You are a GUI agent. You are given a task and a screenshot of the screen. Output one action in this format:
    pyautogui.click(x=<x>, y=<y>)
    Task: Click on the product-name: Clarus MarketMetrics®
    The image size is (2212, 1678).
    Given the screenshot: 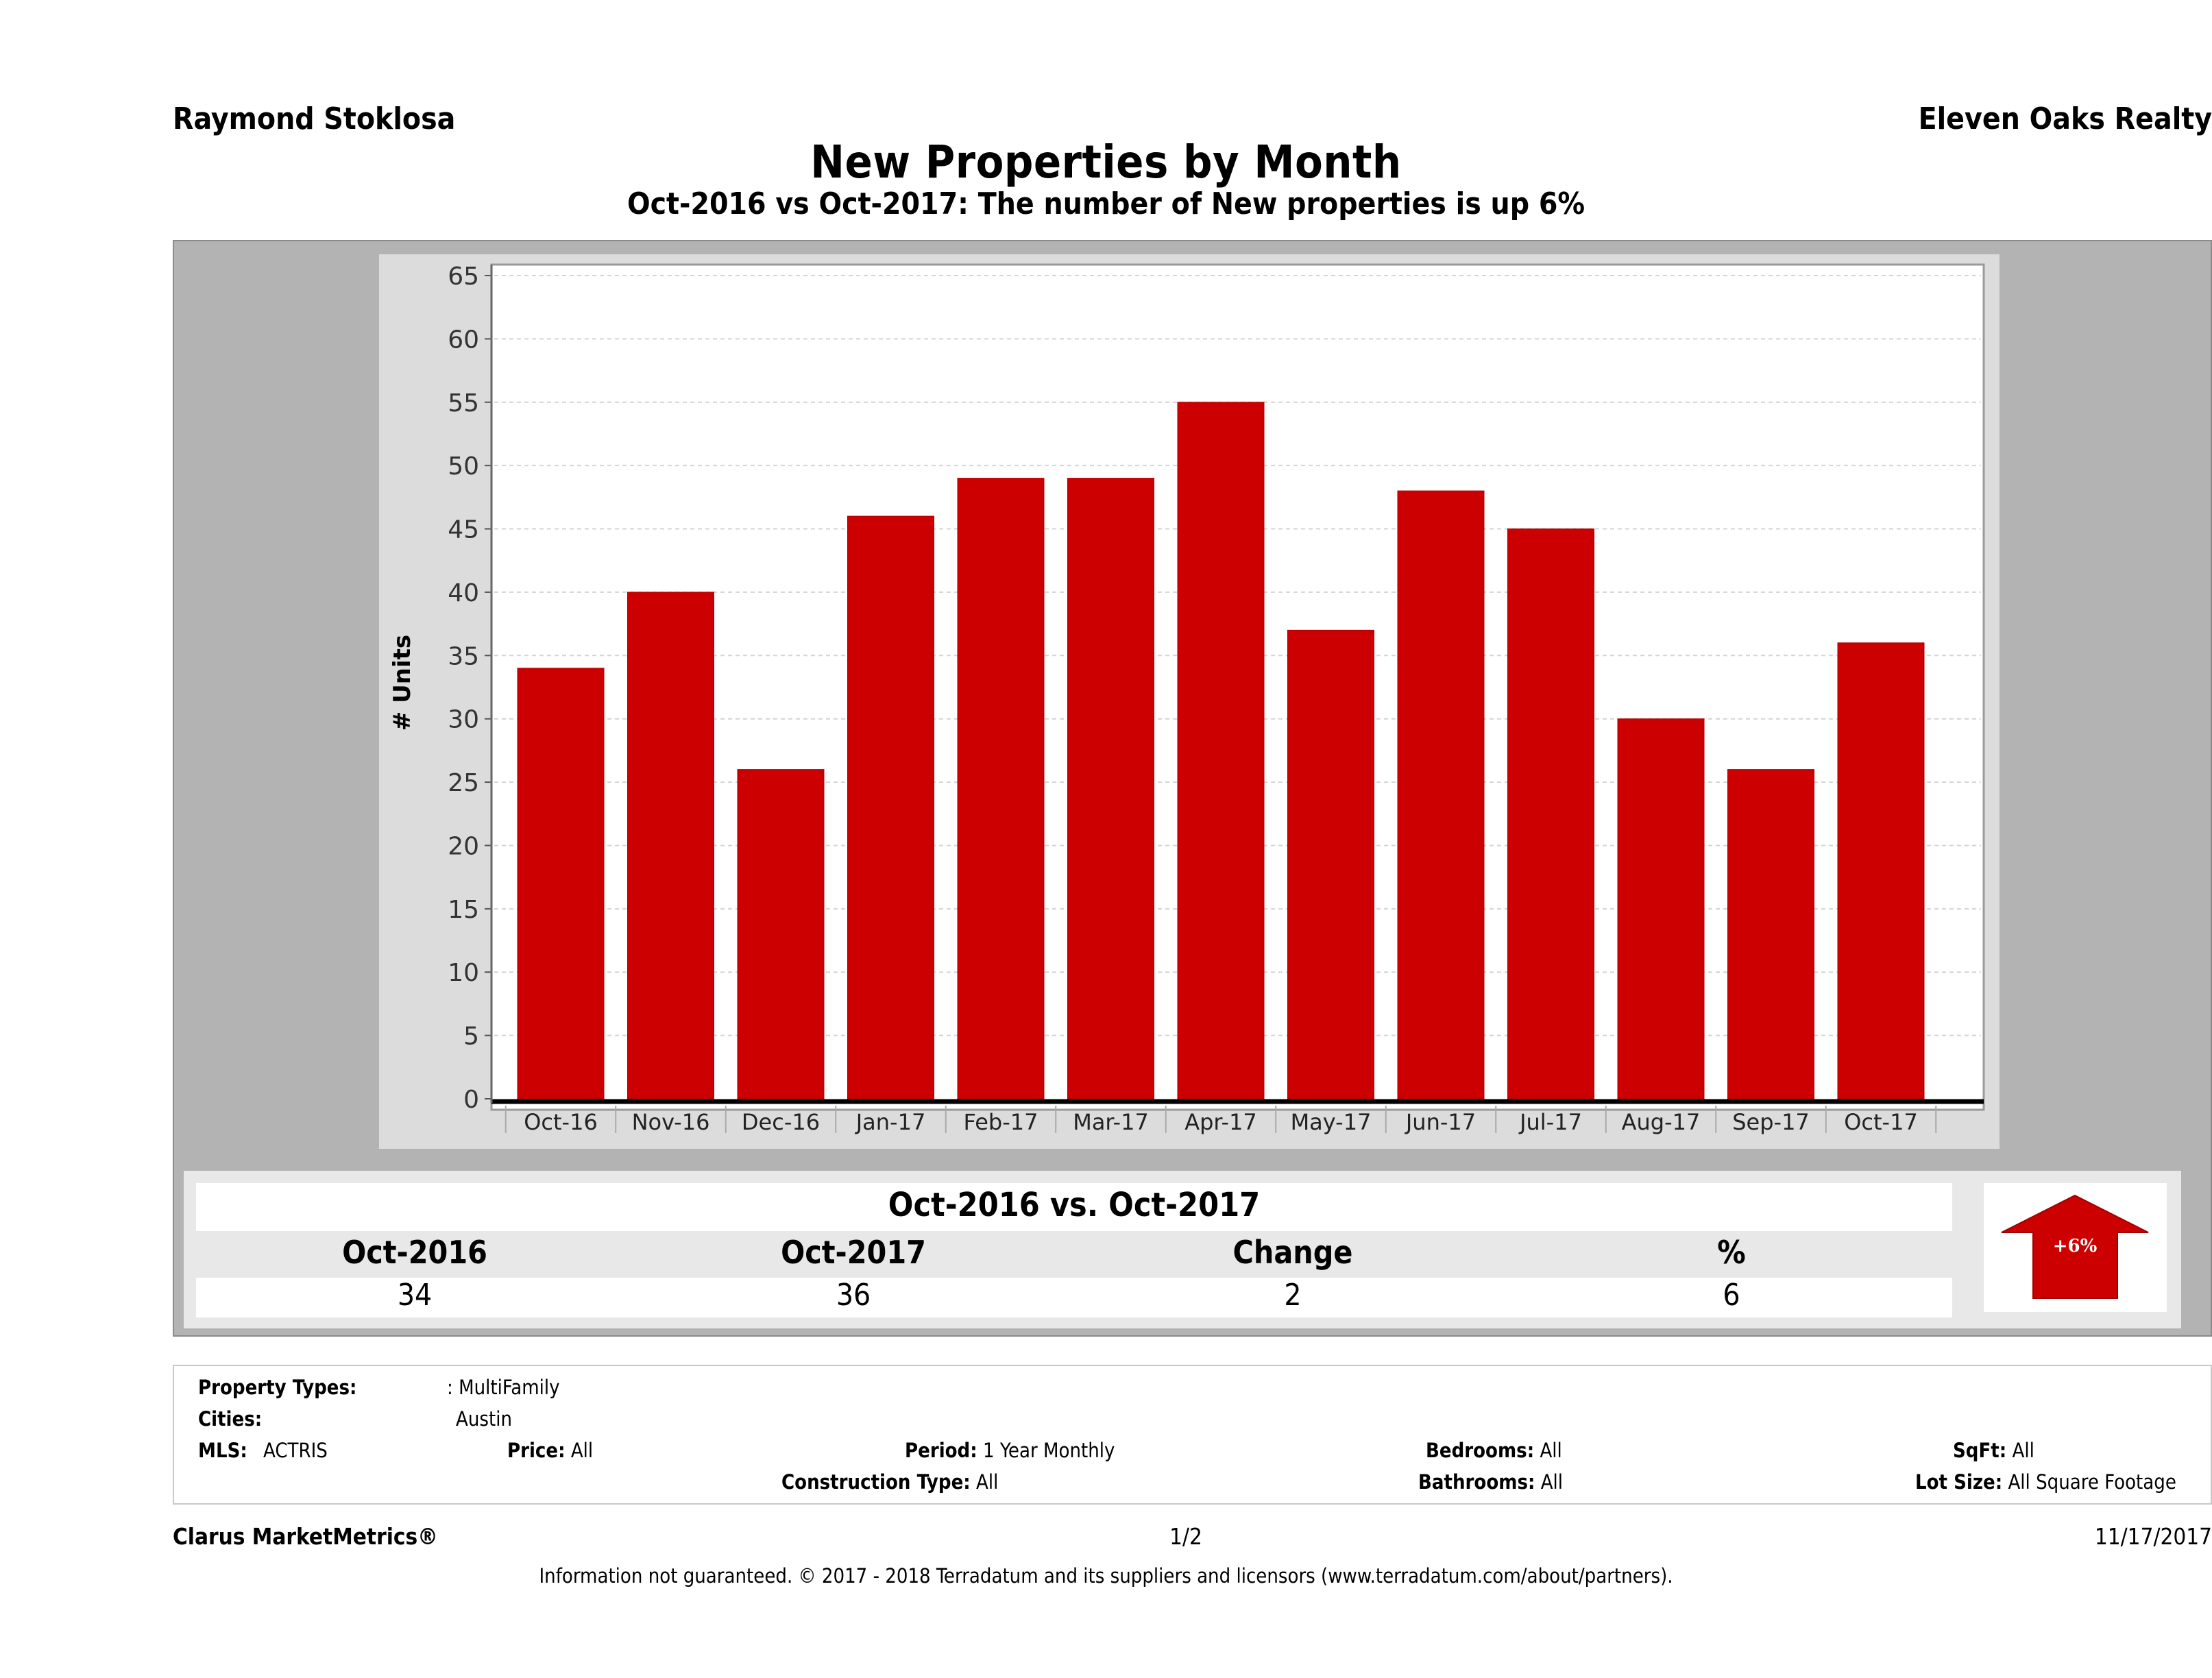 What is the action you would take?
    pyautogui.click(x=305, y=1536)
    